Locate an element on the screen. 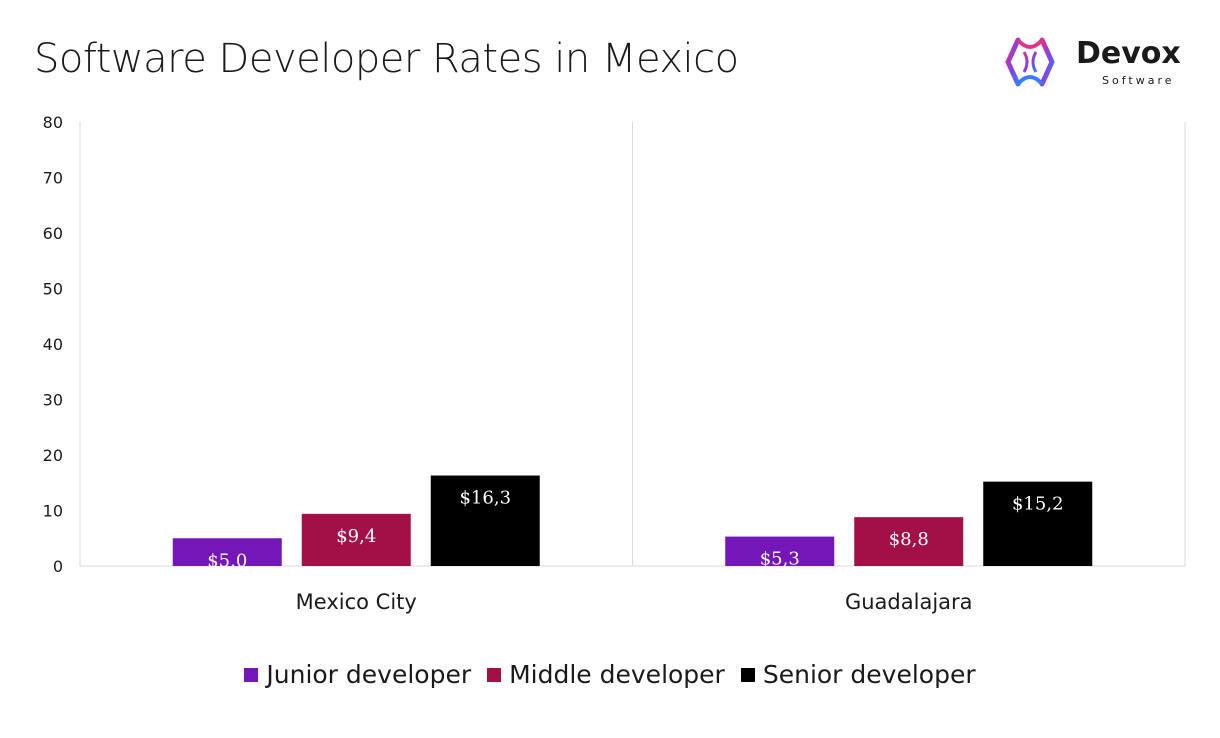 The width and height of the screenshot is (1220, 738). logo-wordmark: Devox is located at coordinates (1128, 53).